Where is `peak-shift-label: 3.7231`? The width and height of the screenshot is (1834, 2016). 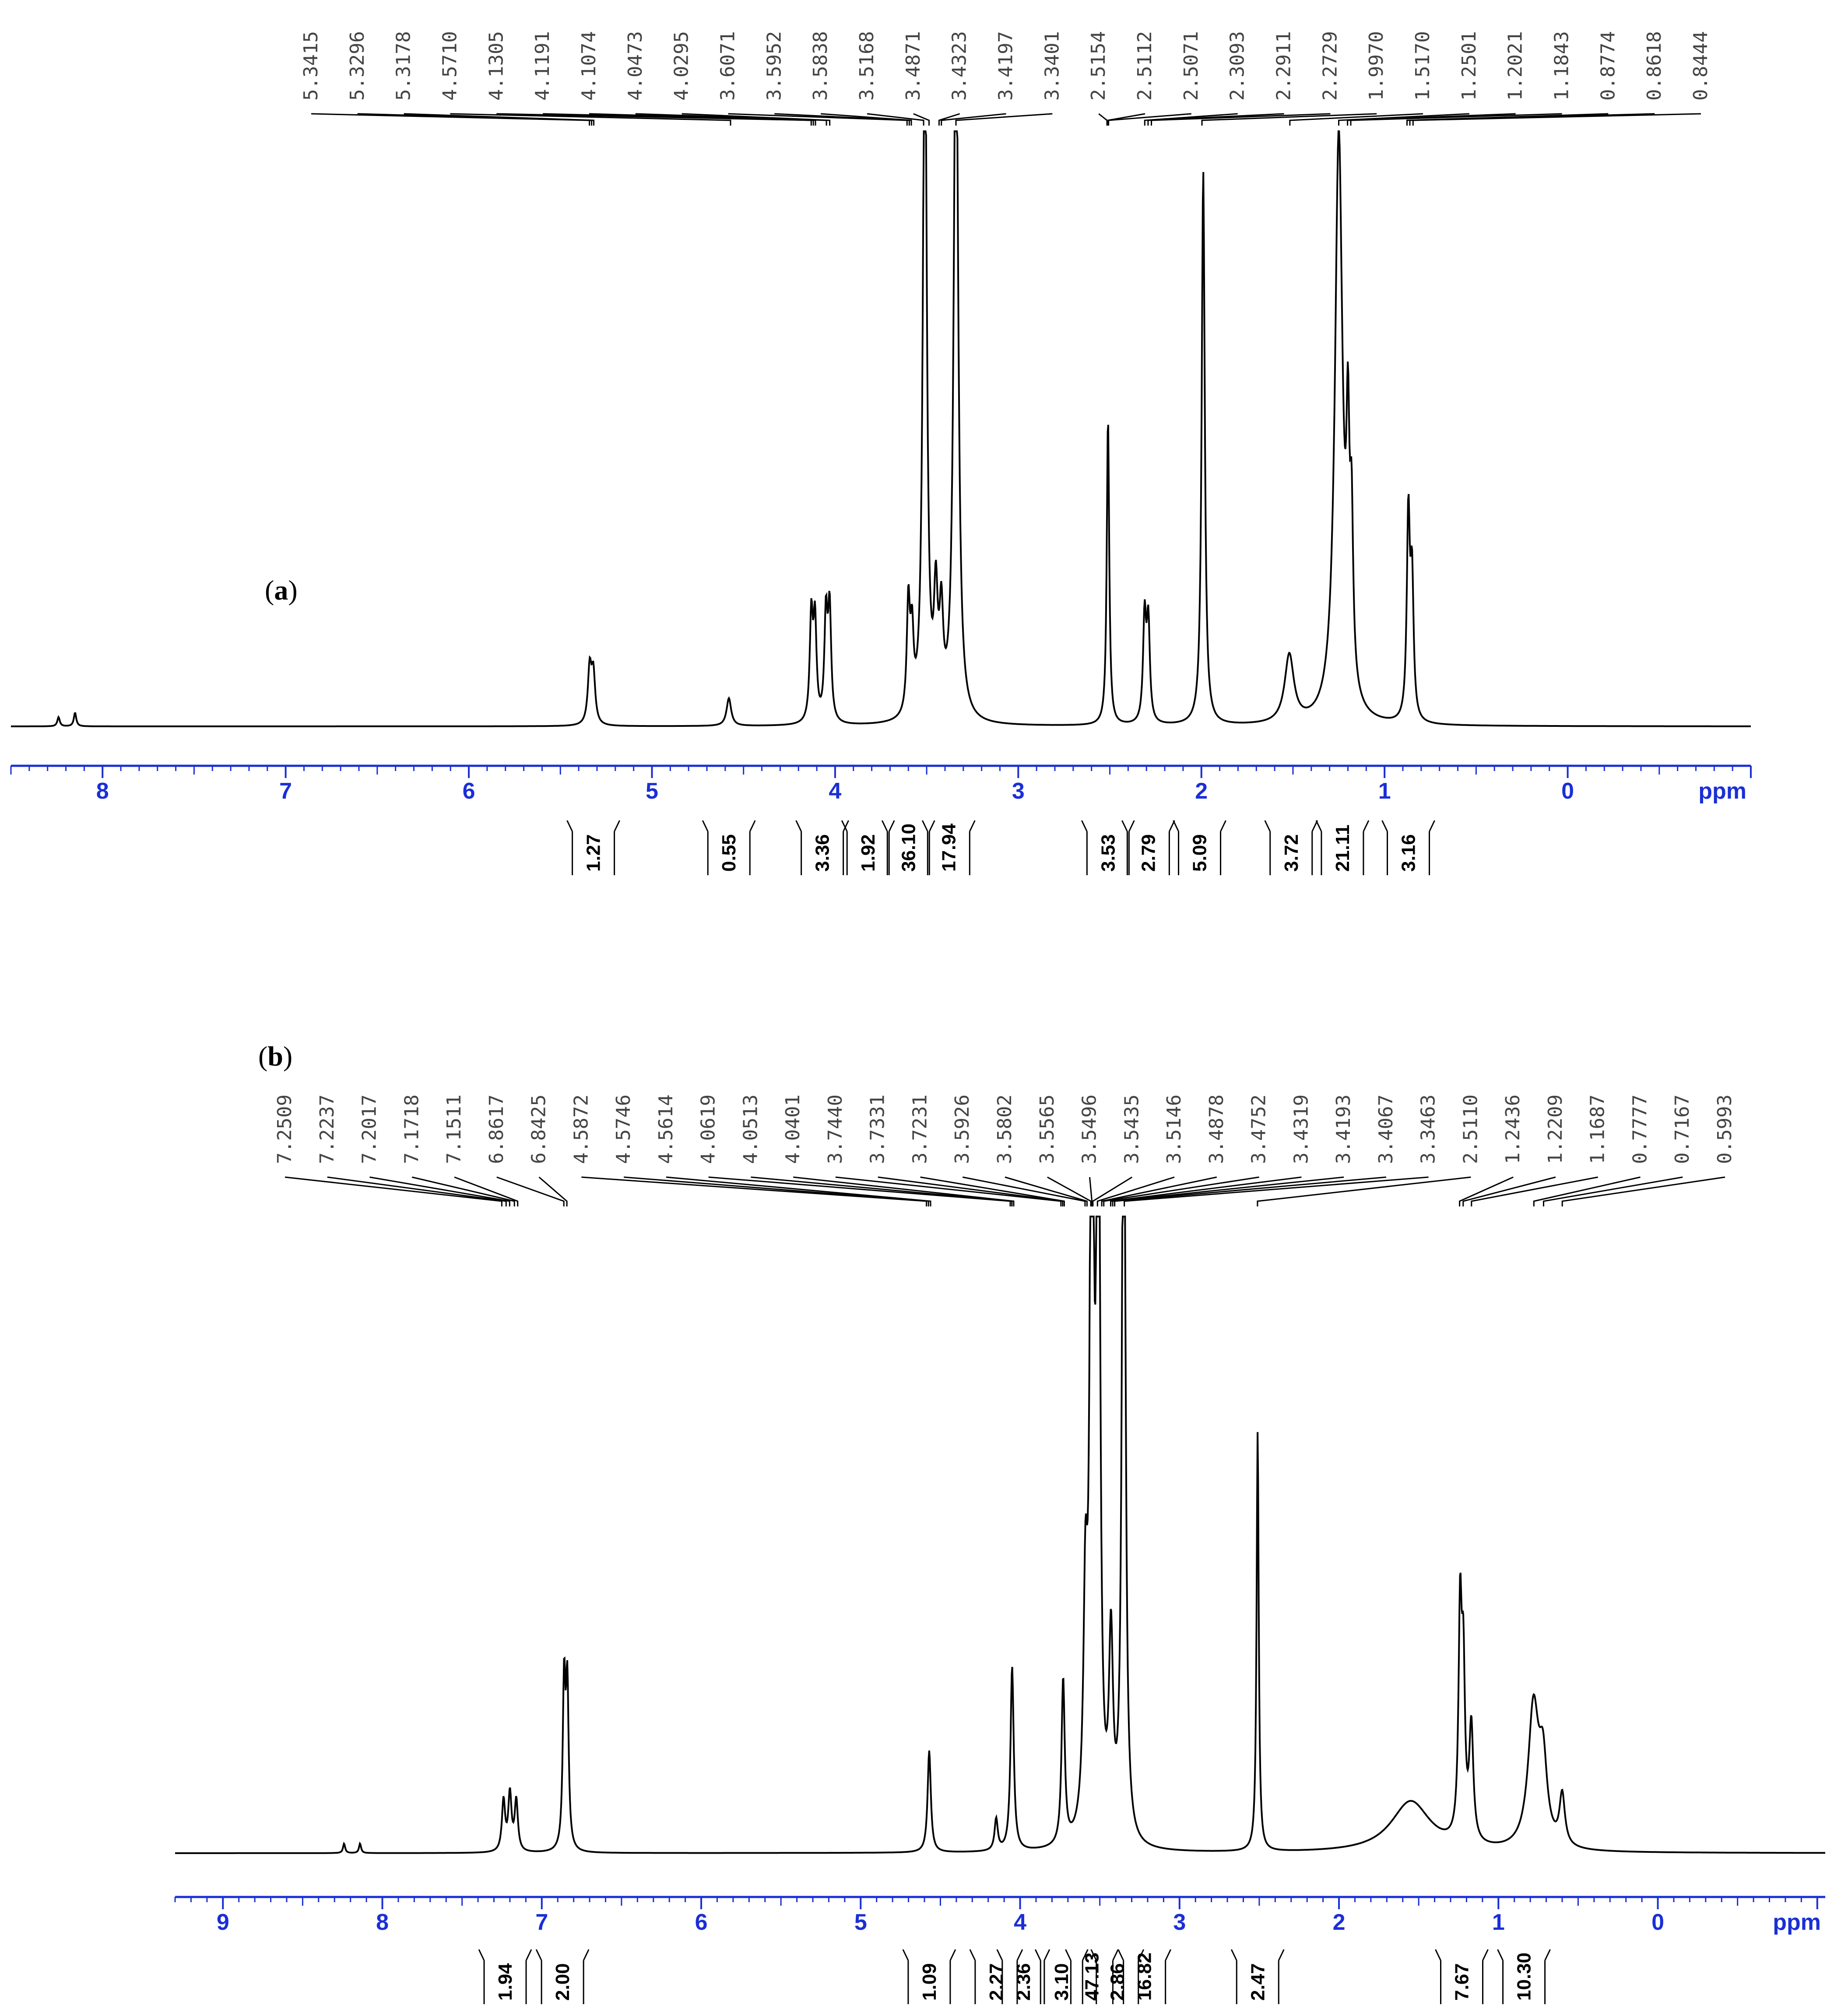 peak-shift-label: 3.7231 is located at coordinates (920, 1129).